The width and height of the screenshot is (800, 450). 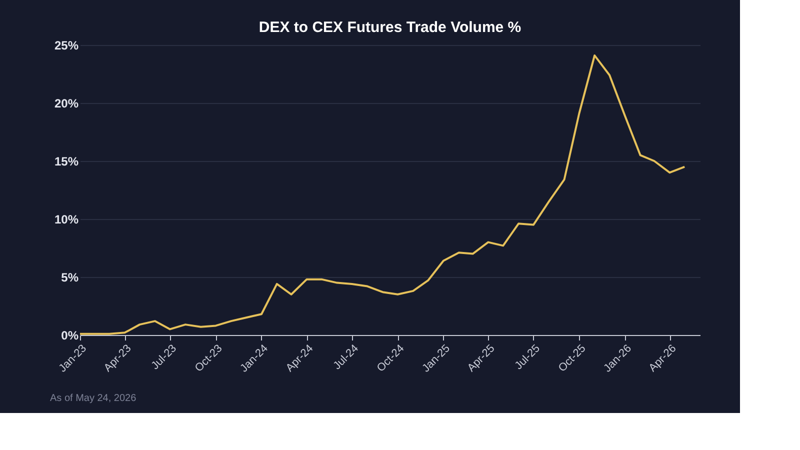 What do you see at coordinates (66, 45) in the screenshot?
I see `y-tick-label: 25%` at bounding box center [66, 45].